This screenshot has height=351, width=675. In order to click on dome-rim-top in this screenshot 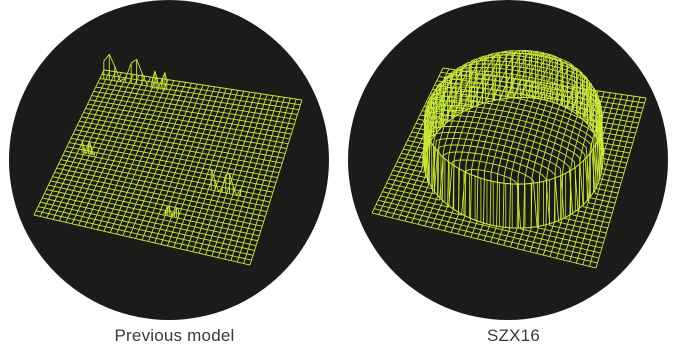, I will do `click(513, 118)`.